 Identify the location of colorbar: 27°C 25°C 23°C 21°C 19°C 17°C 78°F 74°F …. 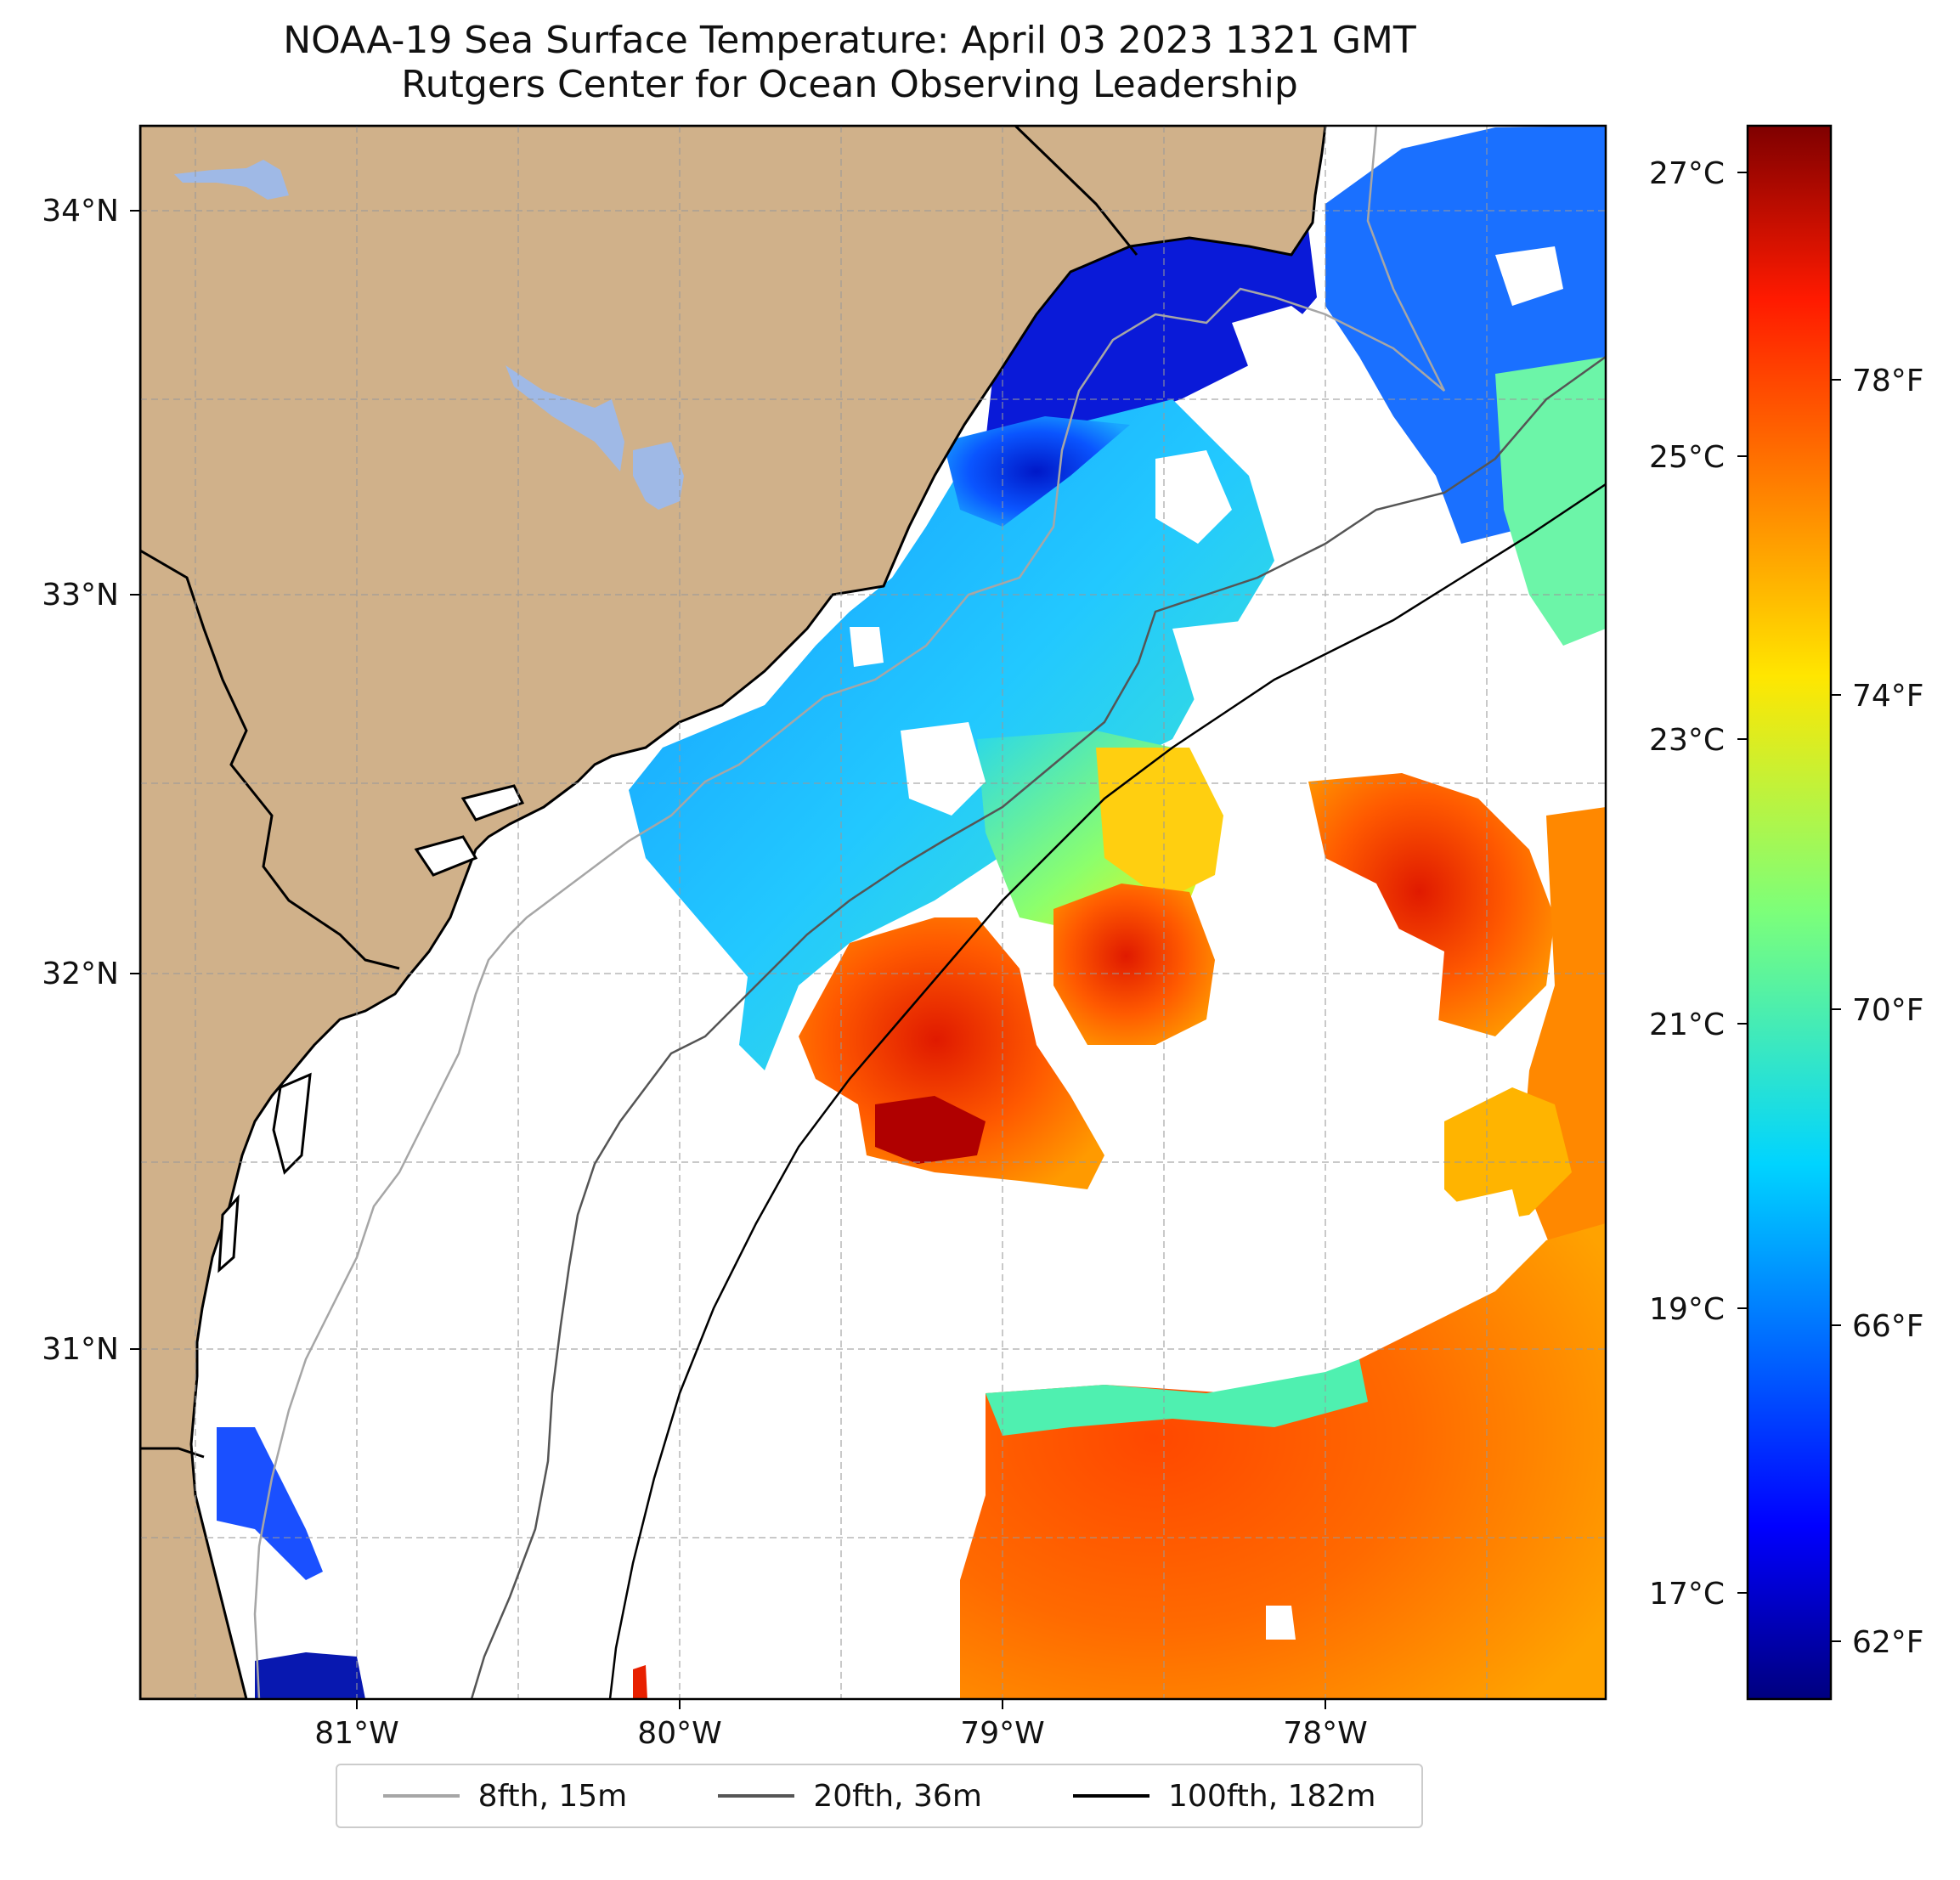
(1787, 913).